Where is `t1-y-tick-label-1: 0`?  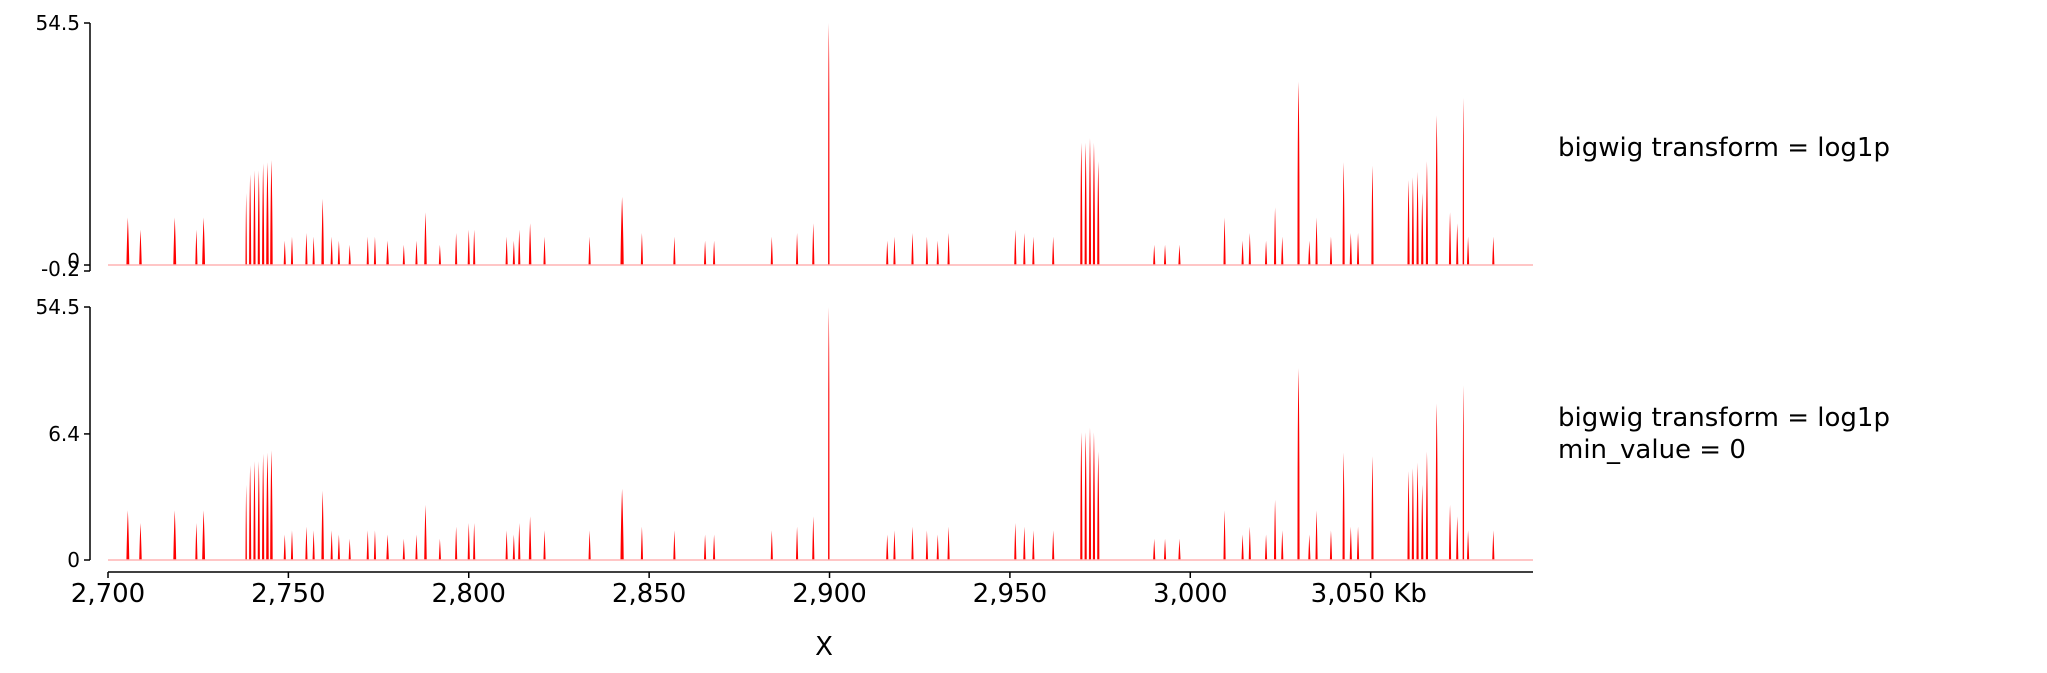 t1-y-tick-label-1: 0 is located at coordinates (73, 261).